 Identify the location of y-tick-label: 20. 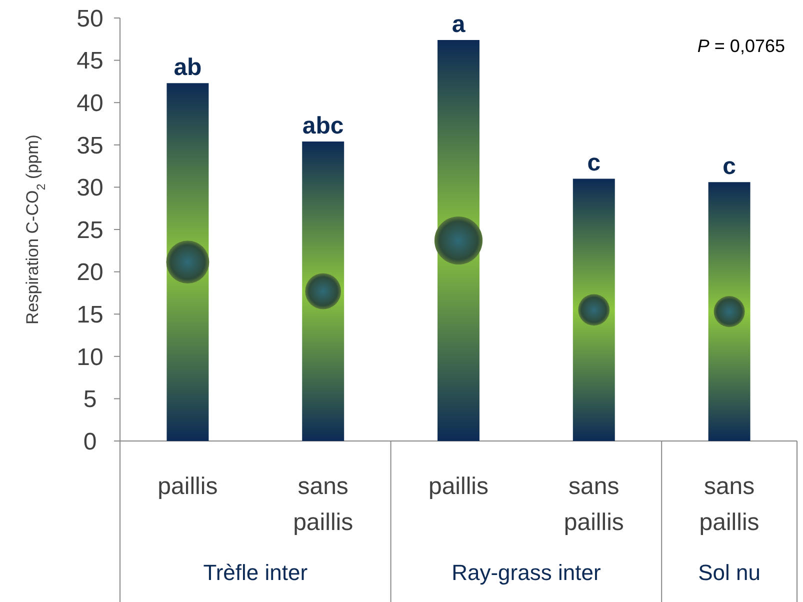
(90, 272).